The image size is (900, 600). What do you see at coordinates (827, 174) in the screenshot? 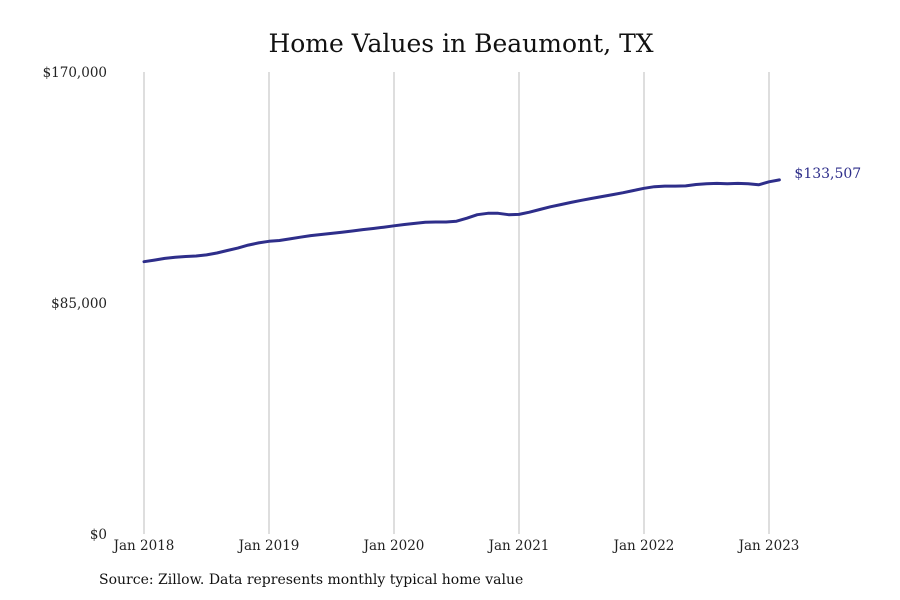
I see `latest-value-label: $133,507` at bounding box center [827, 174].